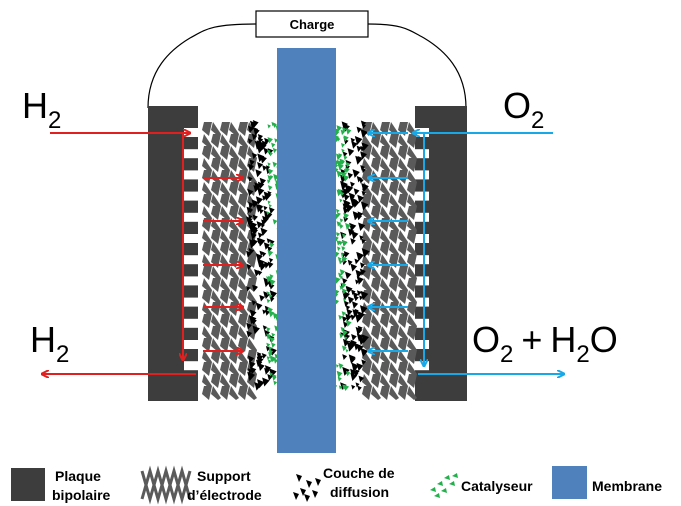 The image size is (681, 506). Describe the element at coordinates (173, 253) in the screenshot. I see `bipolar-plate-anode` at that location.